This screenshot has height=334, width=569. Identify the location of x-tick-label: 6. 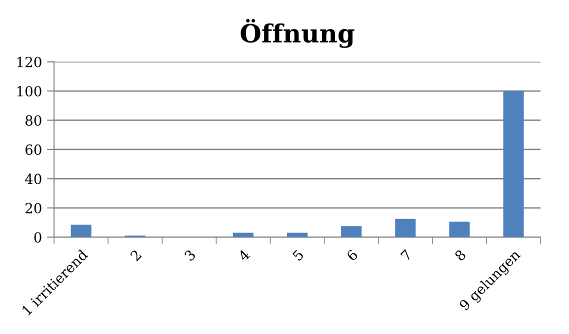
(352, 255).